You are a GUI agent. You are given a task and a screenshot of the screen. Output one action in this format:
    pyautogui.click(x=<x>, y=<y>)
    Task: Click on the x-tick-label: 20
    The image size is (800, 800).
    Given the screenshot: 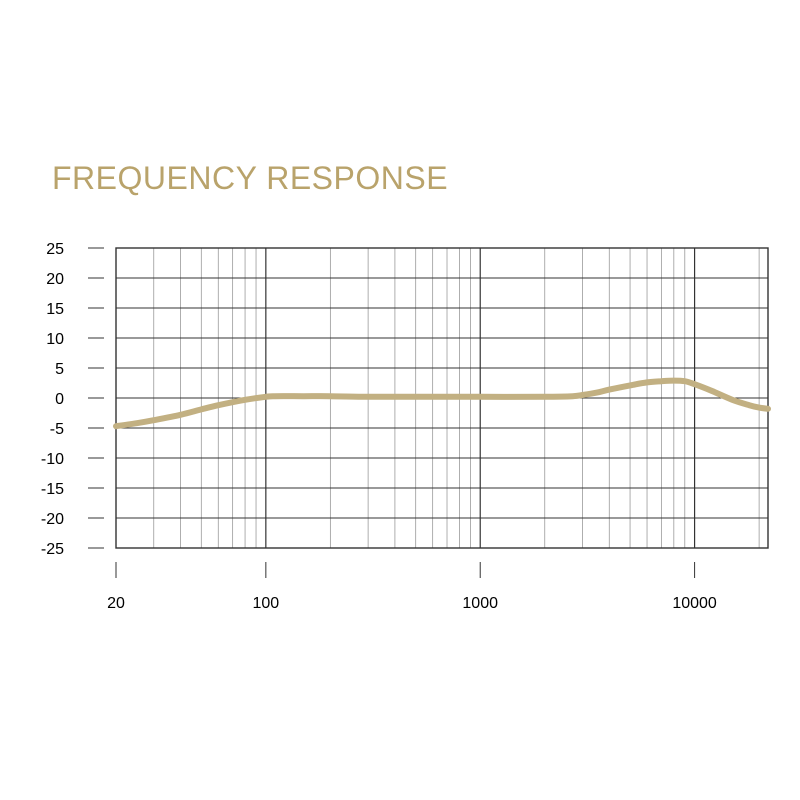 What is the action you would take?
    pyautogui.click(x=116, y=603)
    